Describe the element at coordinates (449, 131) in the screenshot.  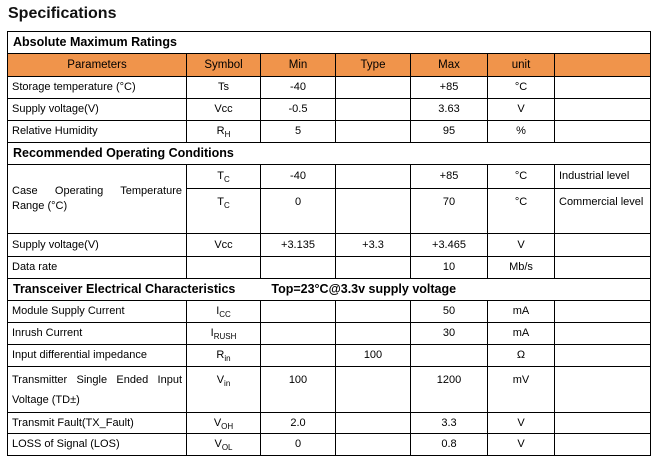
I see `cell-max: 95` at that location.